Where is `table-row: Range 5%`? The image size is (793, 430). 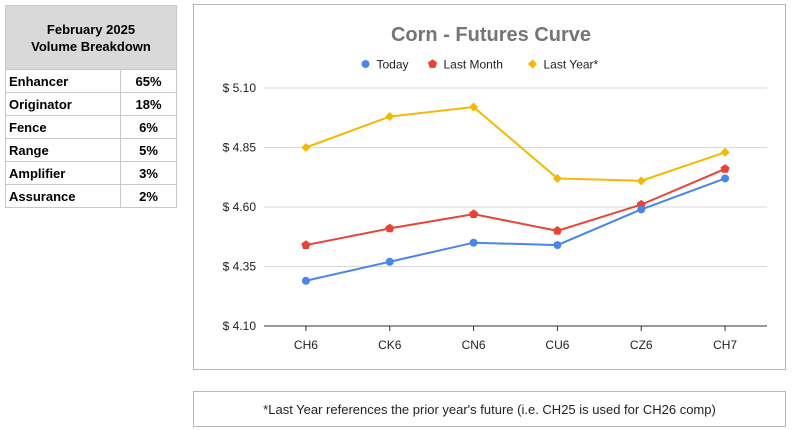
table-row: Range 5% is located at coordinates (91, 150).